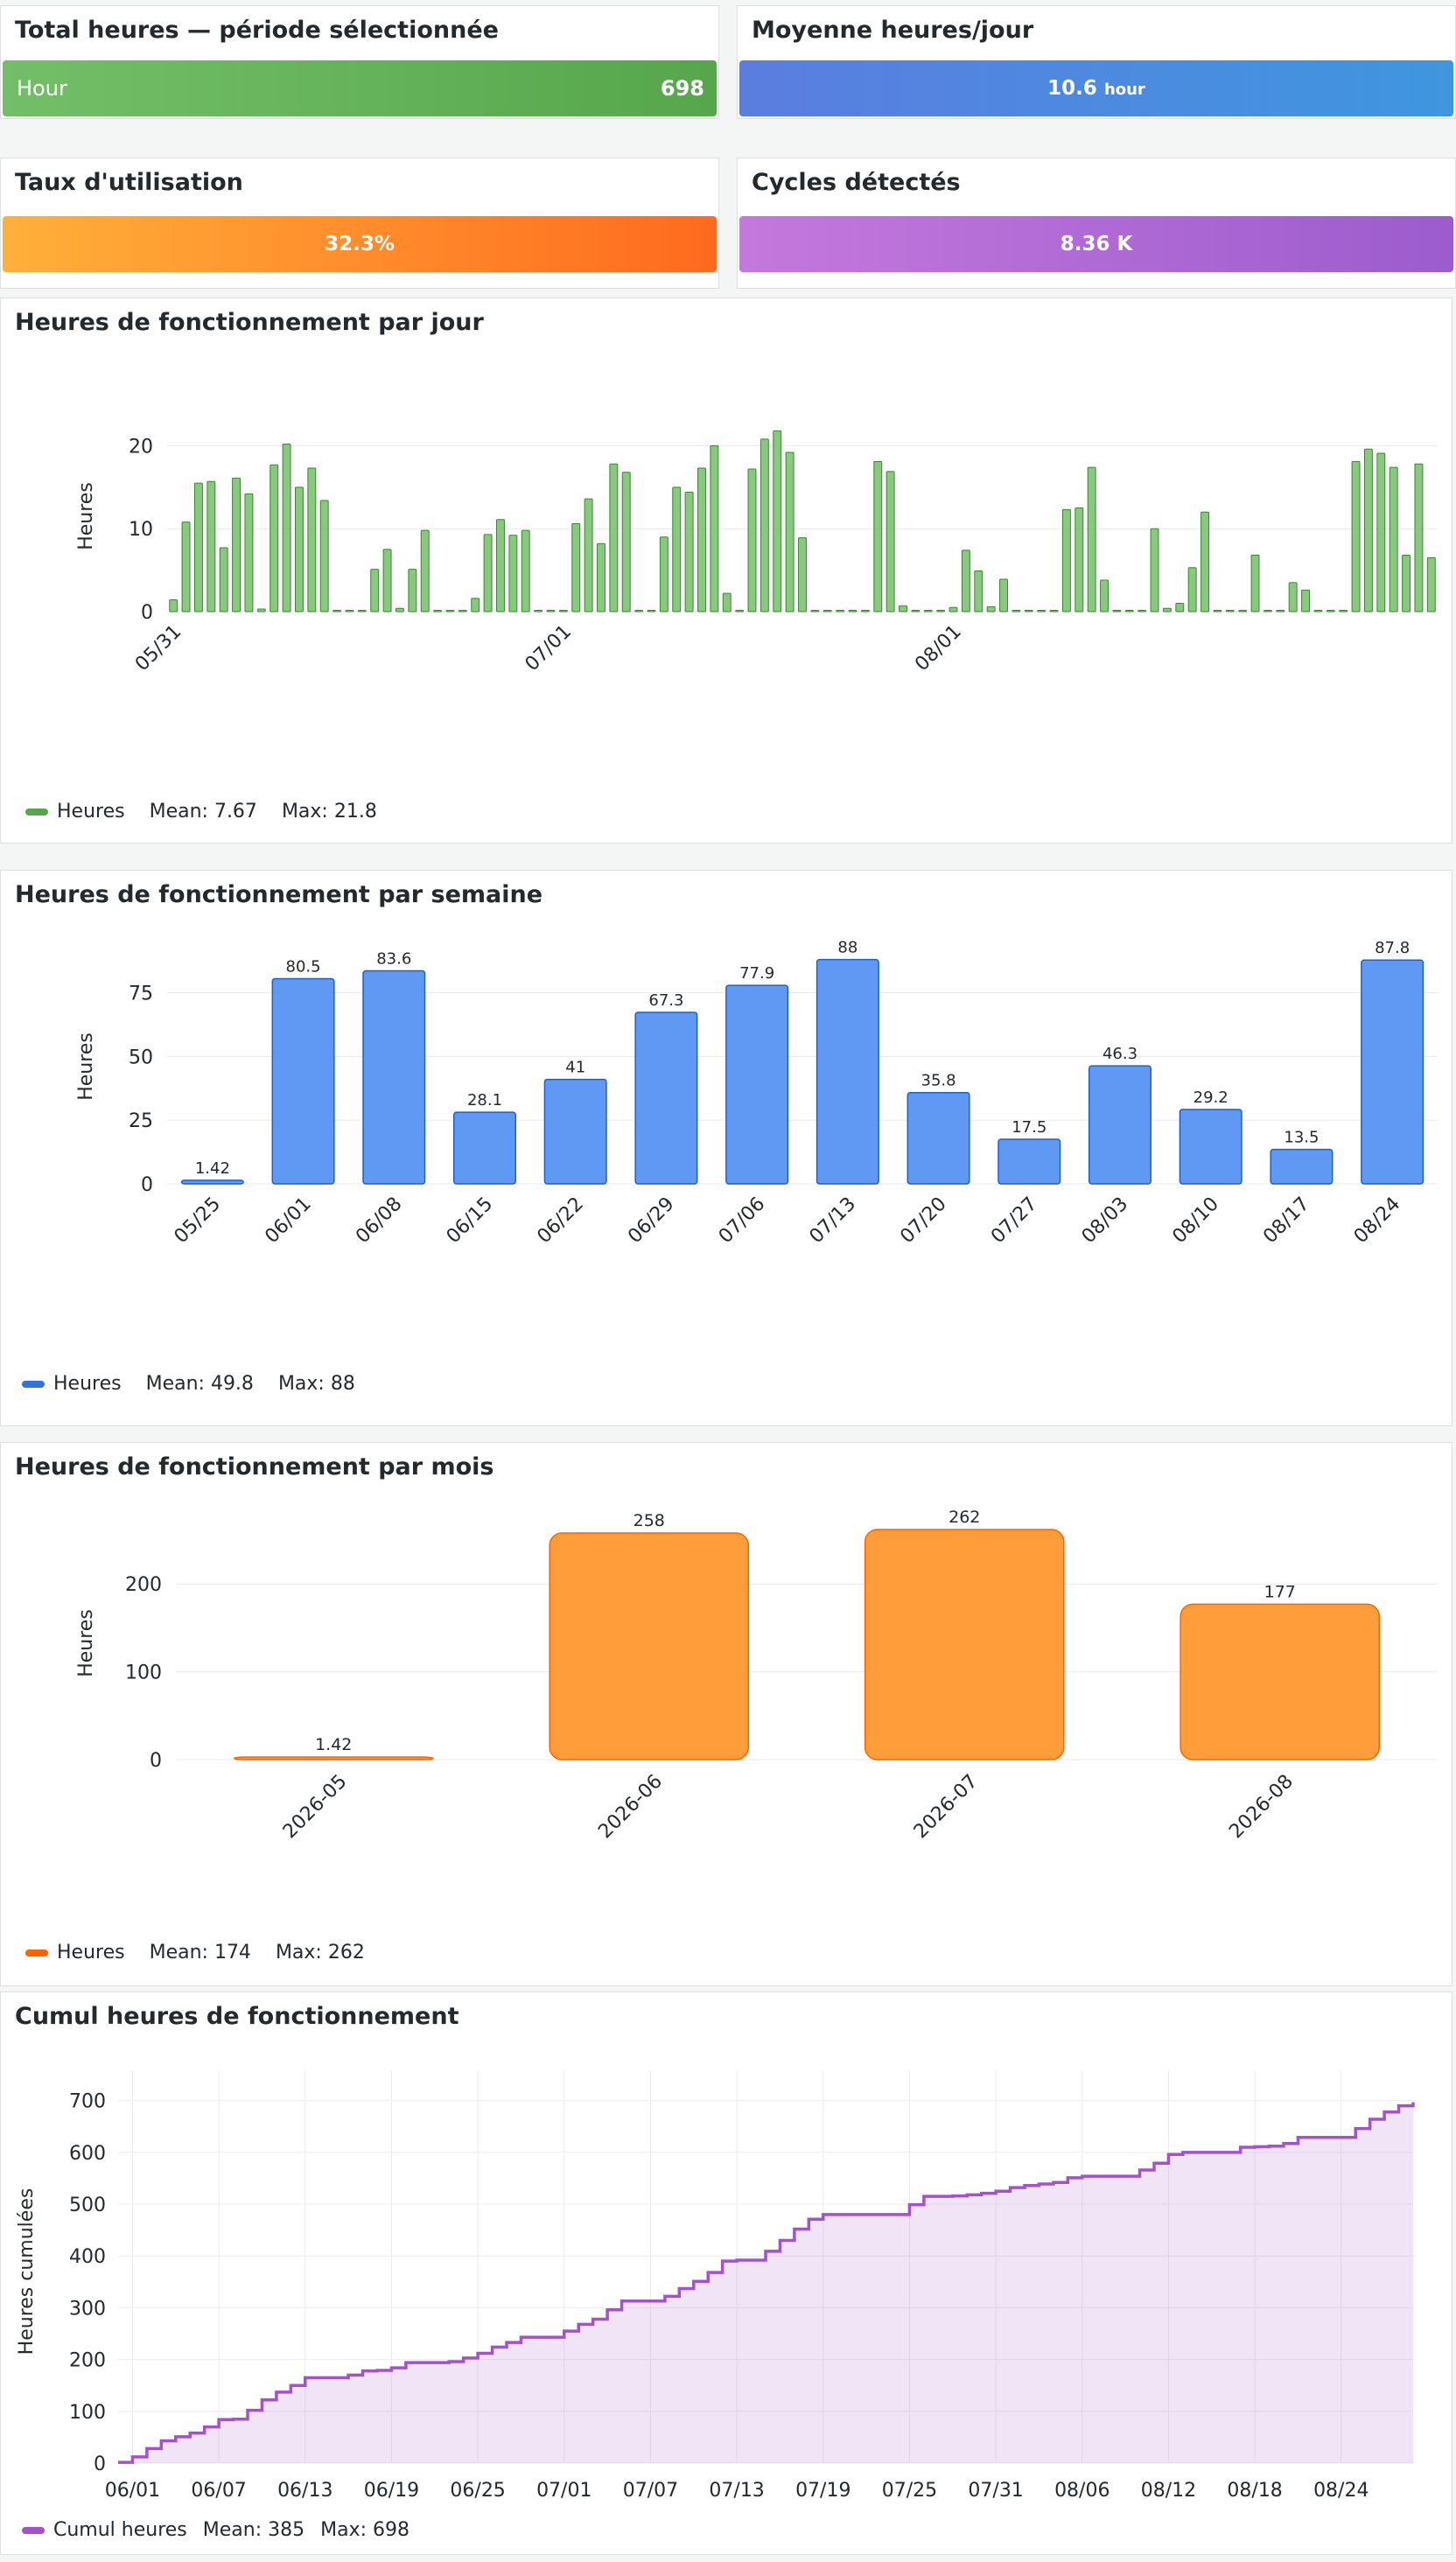 Image resolution: width=1456 pixels, height=2562 pixels. Describe the element at coordinates (141, 447) in the screenshot. I see `y-tick-label: 20` at that location.